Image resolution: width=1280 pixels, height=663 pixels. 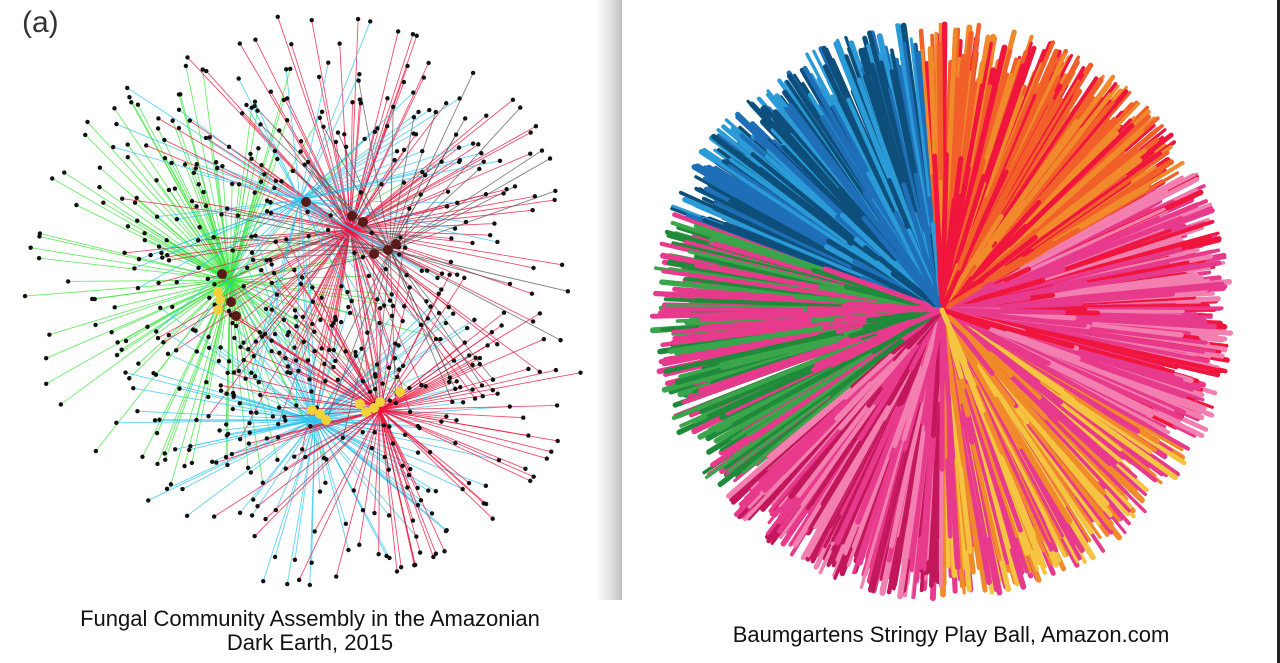 What do you see at coordinates (40, 22) in the screenshot?
I see `panel-letter: (a)` at bounding box center [40, 22].